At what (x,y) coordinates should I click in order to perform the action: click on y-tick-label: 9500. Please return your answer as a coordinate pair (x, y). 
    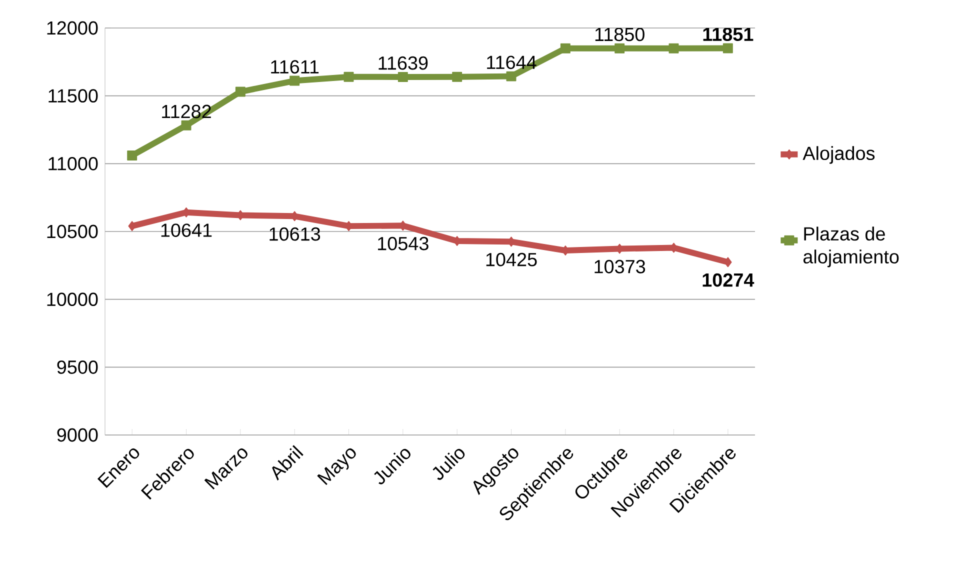
    Looking at the image, I should click on (77, 367).